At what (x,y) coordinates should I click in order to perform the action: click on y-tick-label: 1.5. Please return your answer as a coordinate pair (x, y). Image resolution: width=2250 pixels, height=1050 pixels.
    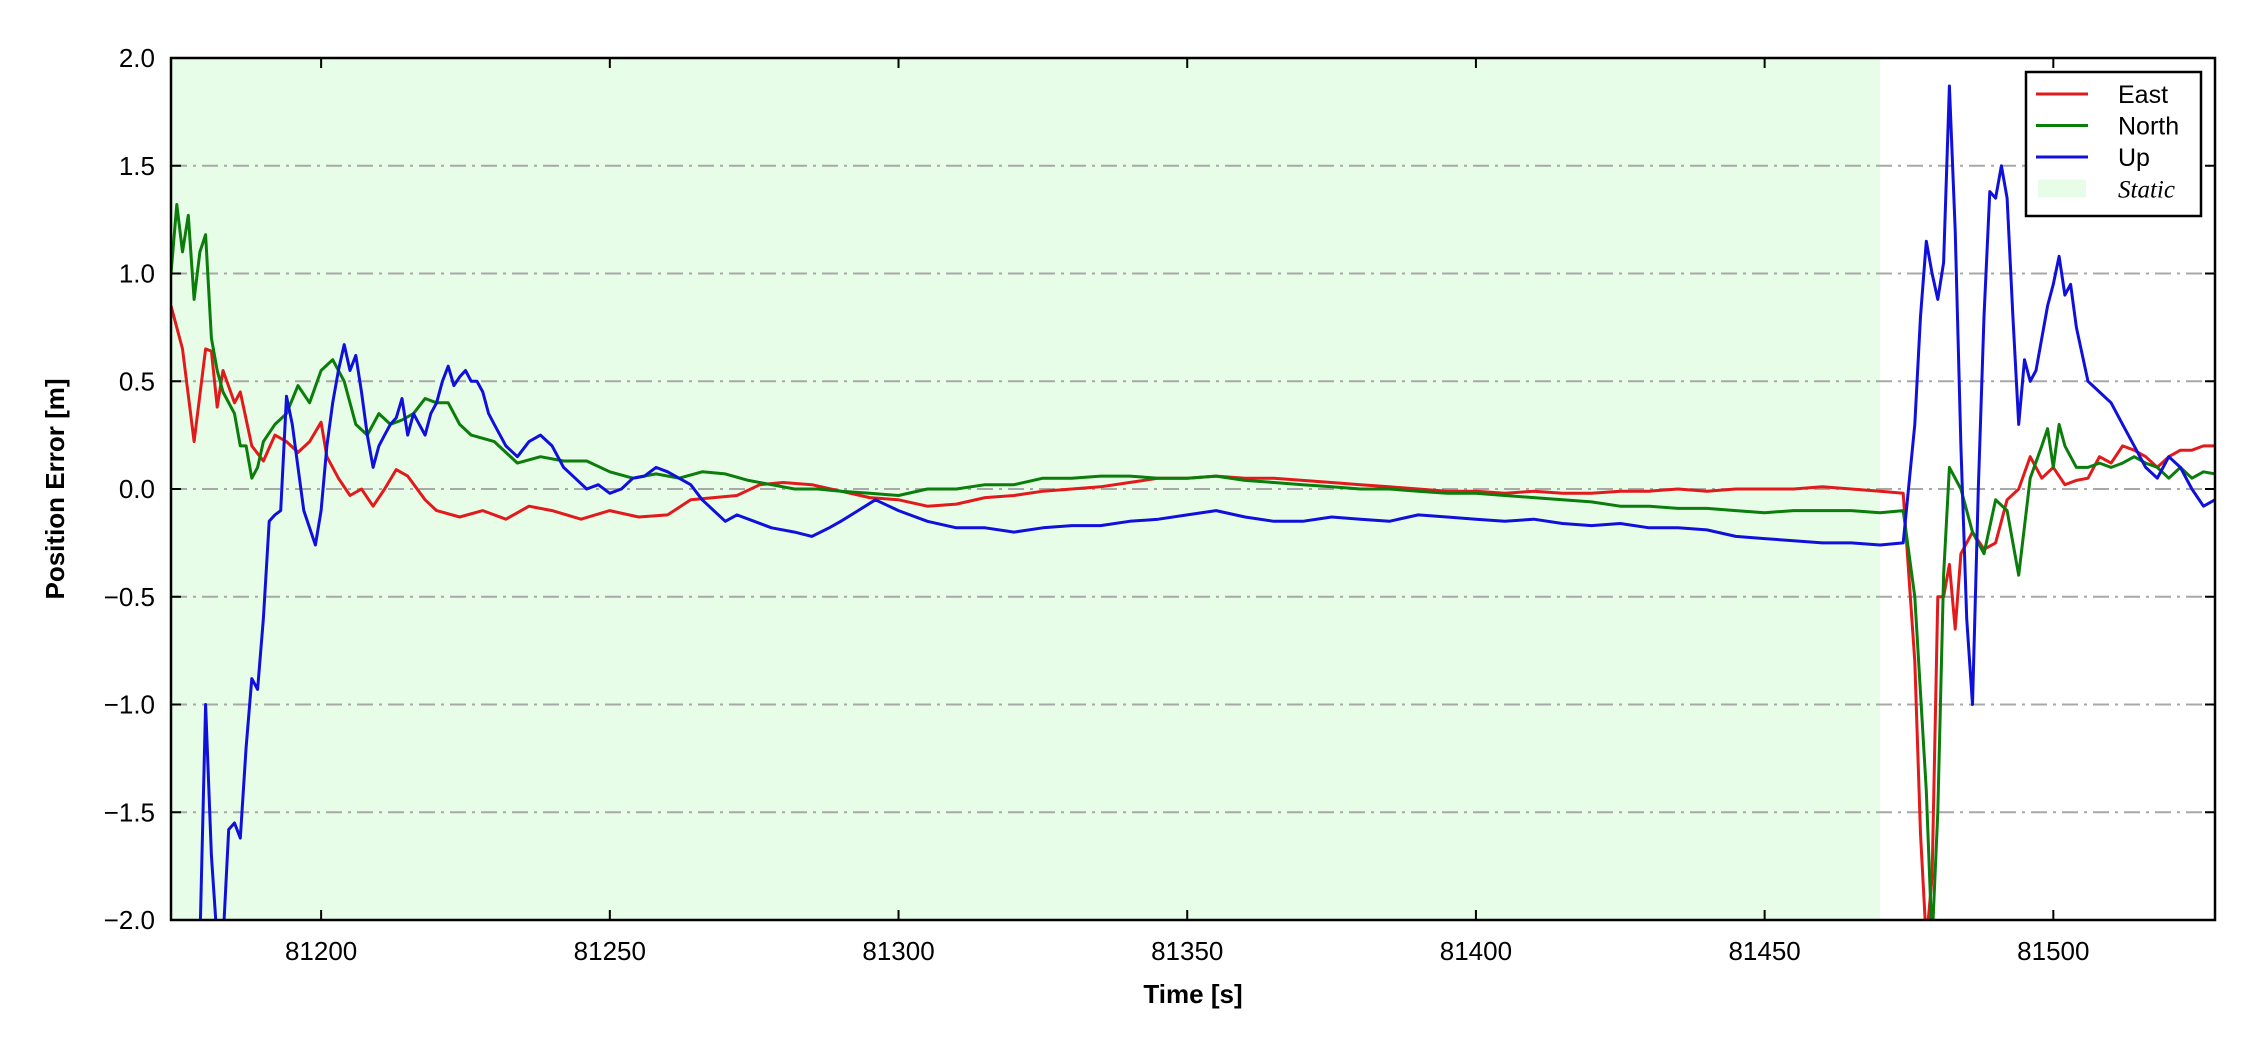
    Looking at the image, I should click on (137, 166).